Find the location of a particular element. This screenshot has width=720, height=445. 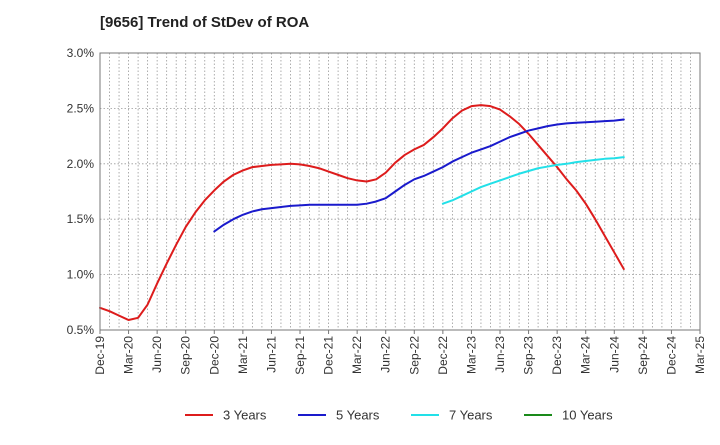

series-line-7-years is located at coordinates (533, 180).